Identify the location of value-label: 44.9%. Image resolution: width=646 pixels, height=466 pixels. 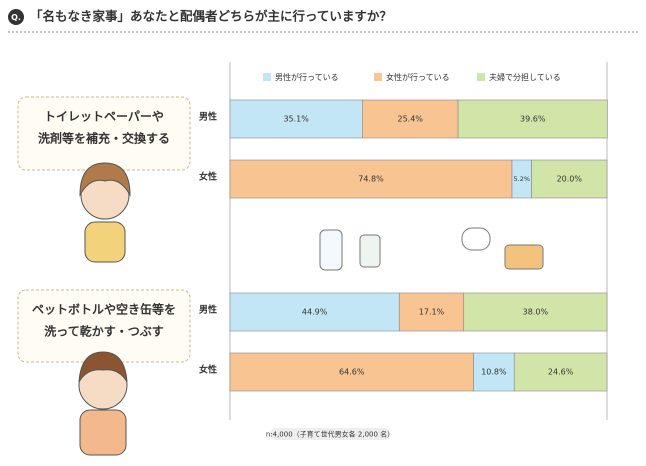
(315, 312).